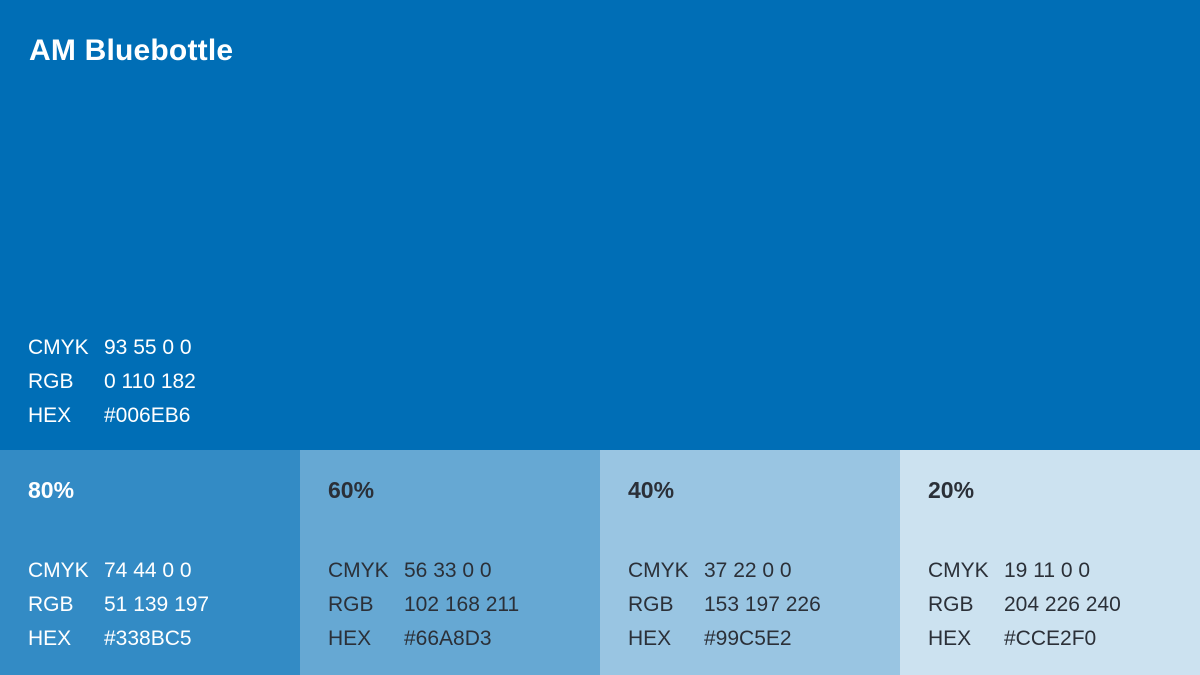 The height and width of the screenshot is (675, 1200). I want to click on spec-value: 102 168 211, so click(462, 604).